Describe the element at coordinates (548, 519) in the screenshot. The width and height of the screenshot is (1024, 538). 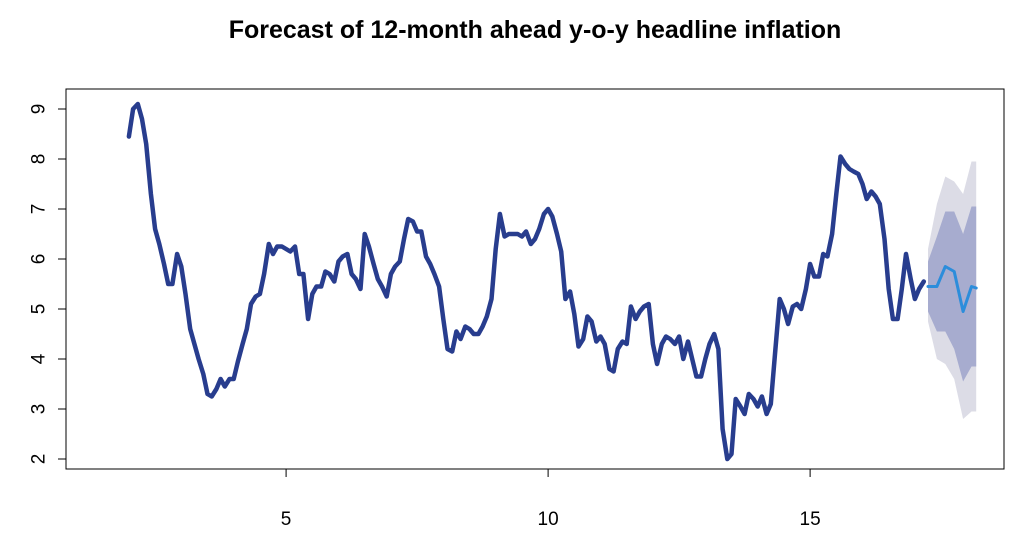
I see `x-tick-label: 10` at that location.